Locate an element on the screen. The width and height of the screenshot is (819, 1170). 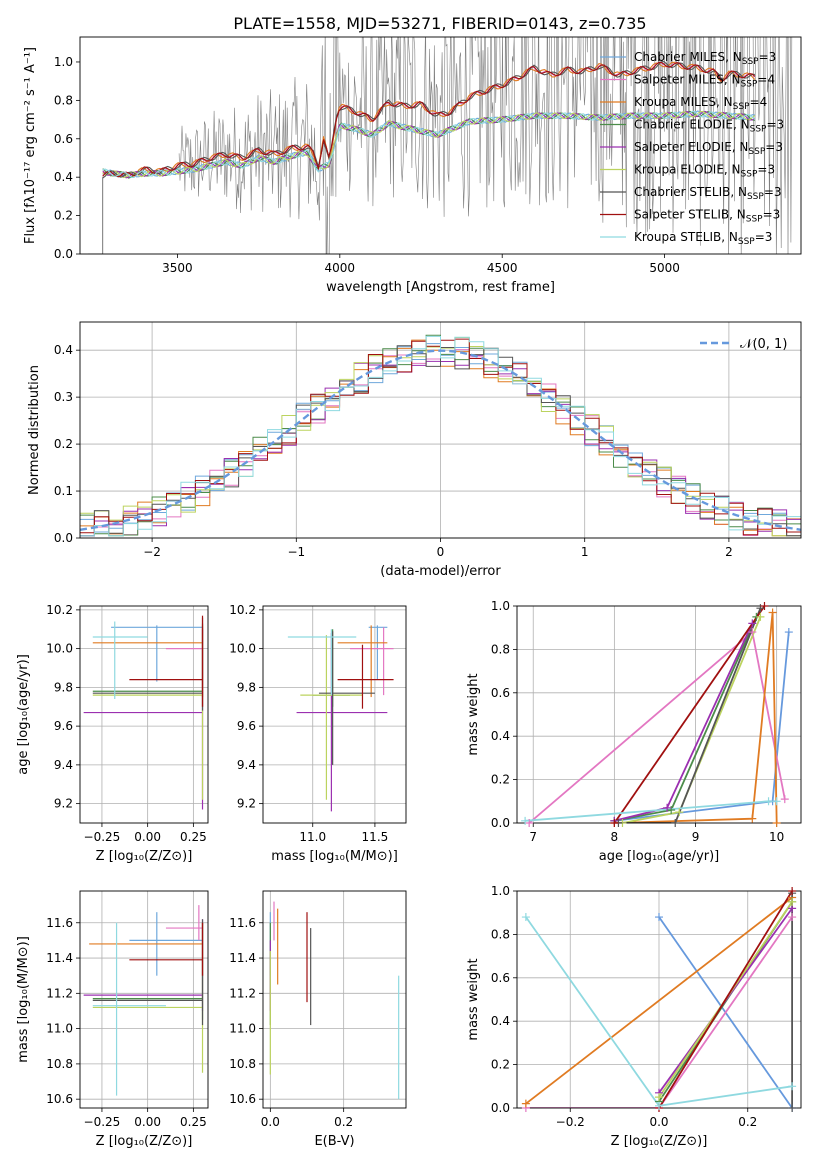
legend-label: Kroupa ELODIE, NSSP=3 is located at coordinates (704, 171).